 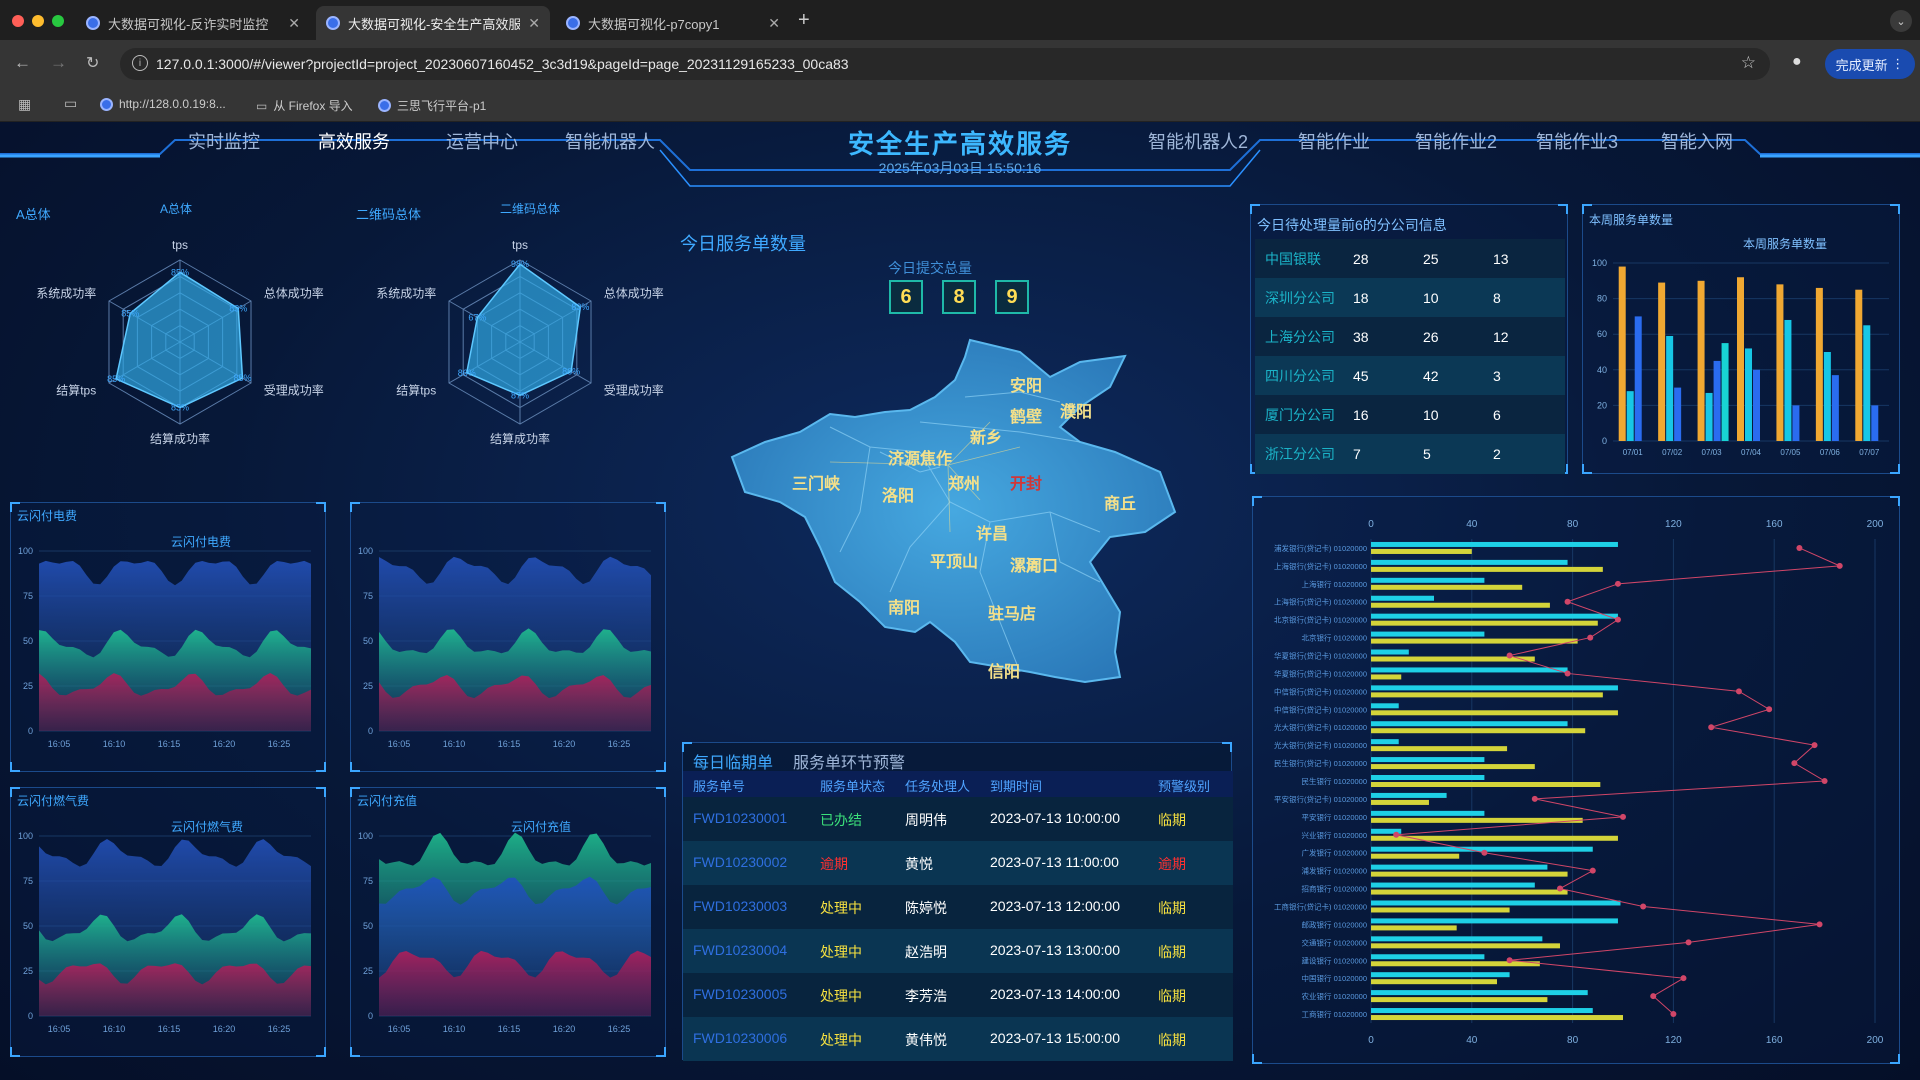 What do you see at coordinates (1026, 484) in the screenshot?
I see `map-city-9: 开封` at bounding box center [1026, 484].